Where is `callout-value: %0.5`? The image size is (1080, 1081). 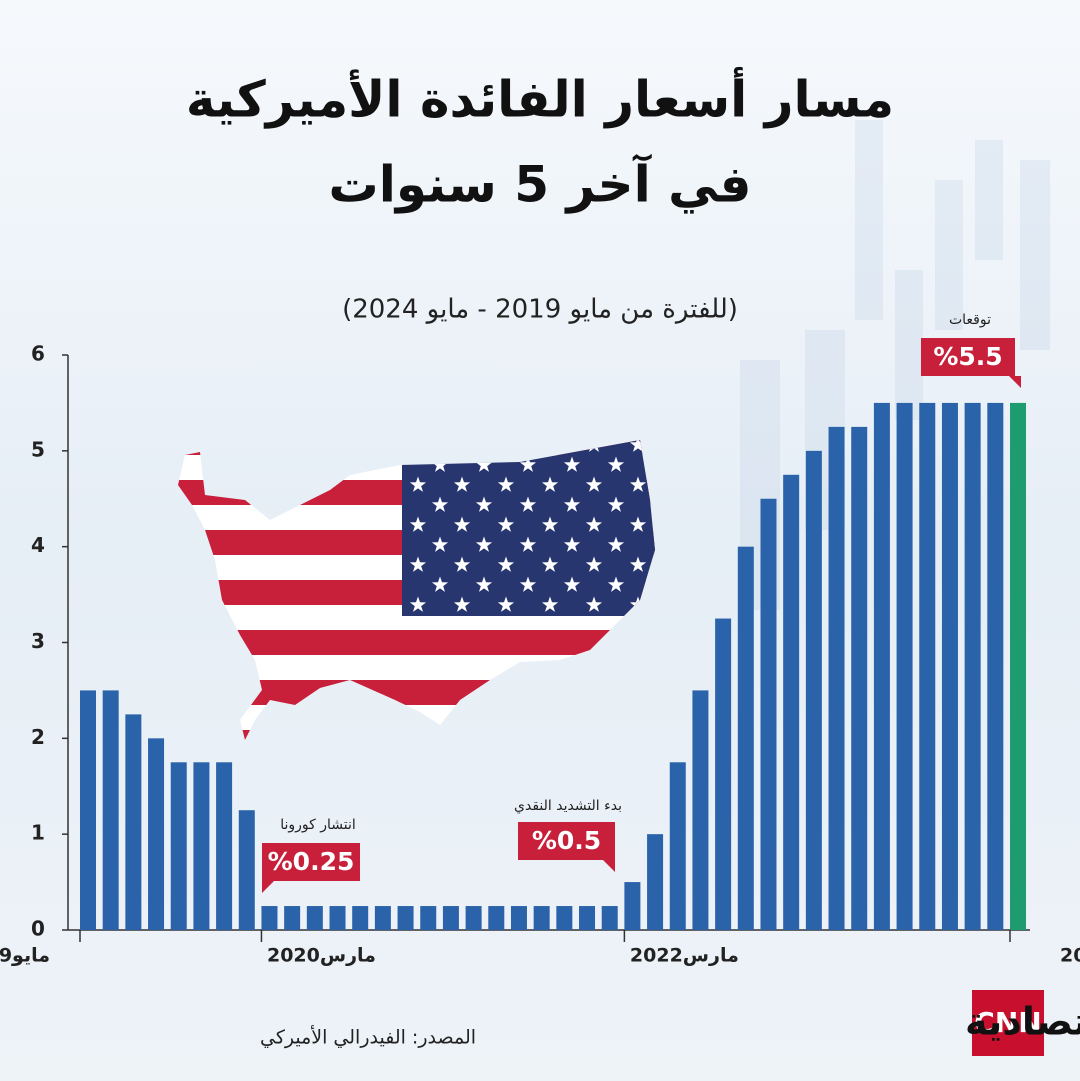
callout-value: %0.5 is located at coordinates (566, 840).